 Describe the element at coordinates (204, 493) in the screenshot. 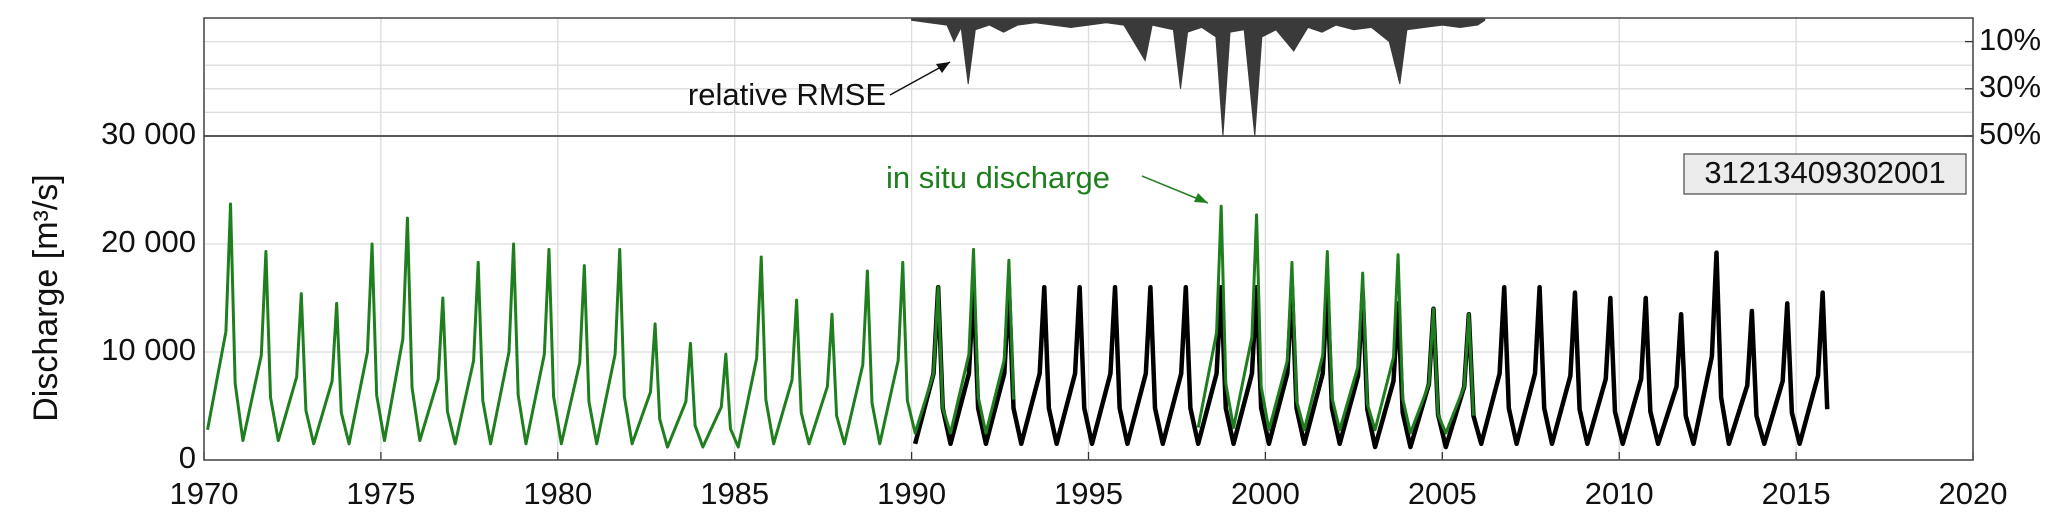

I see `x-tick-label: 1970` at that location.